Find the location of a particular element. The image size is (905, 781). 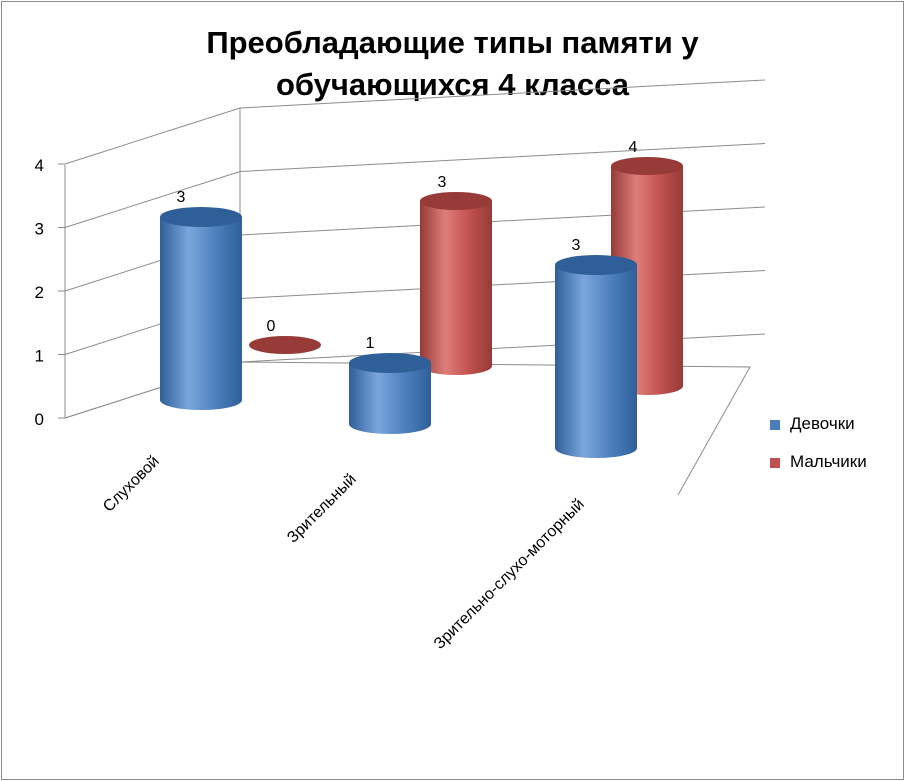

x-tick-label-1: Зрительный is located at coordinates (322, 509).